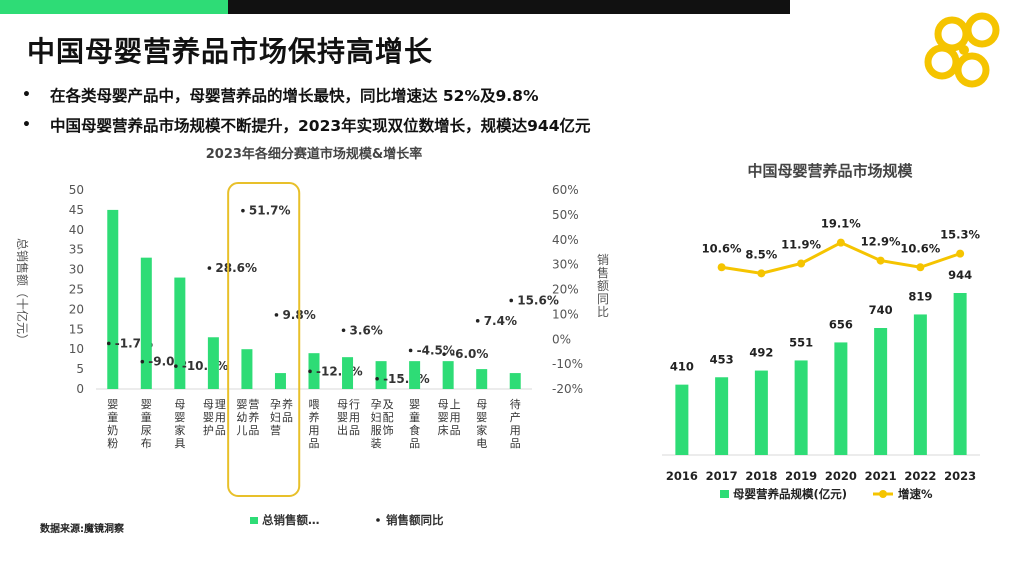 This screenshot has height=572, width=1024. I want to click on legend-swatch-yoy, so click(378, 520).